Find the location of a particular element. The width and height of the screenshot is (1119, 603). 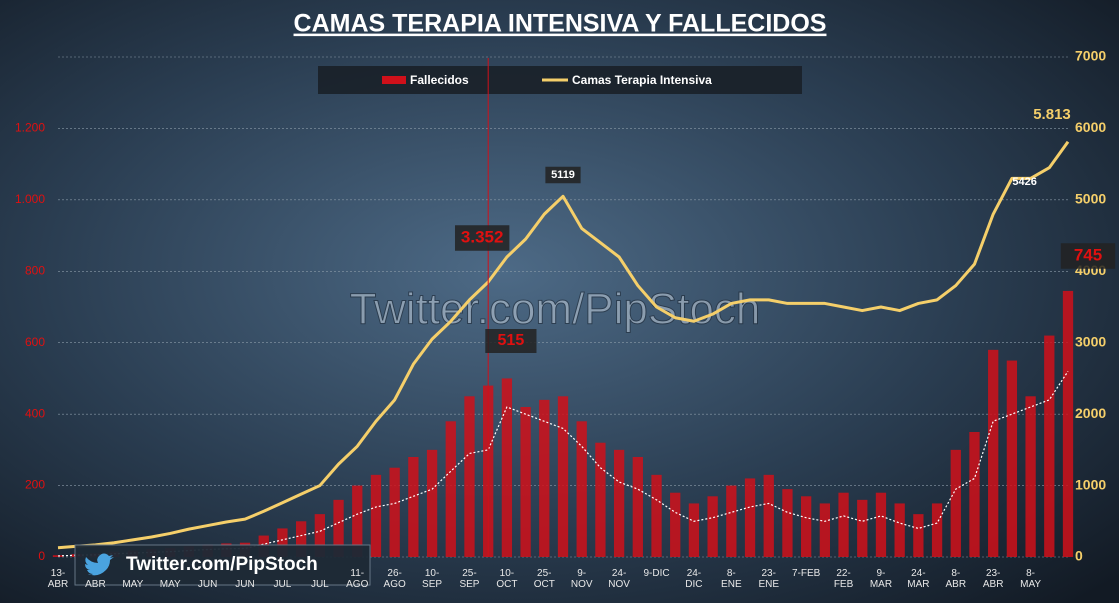

y2-tick-label: 2000 is located at coordinates (1090, 413).